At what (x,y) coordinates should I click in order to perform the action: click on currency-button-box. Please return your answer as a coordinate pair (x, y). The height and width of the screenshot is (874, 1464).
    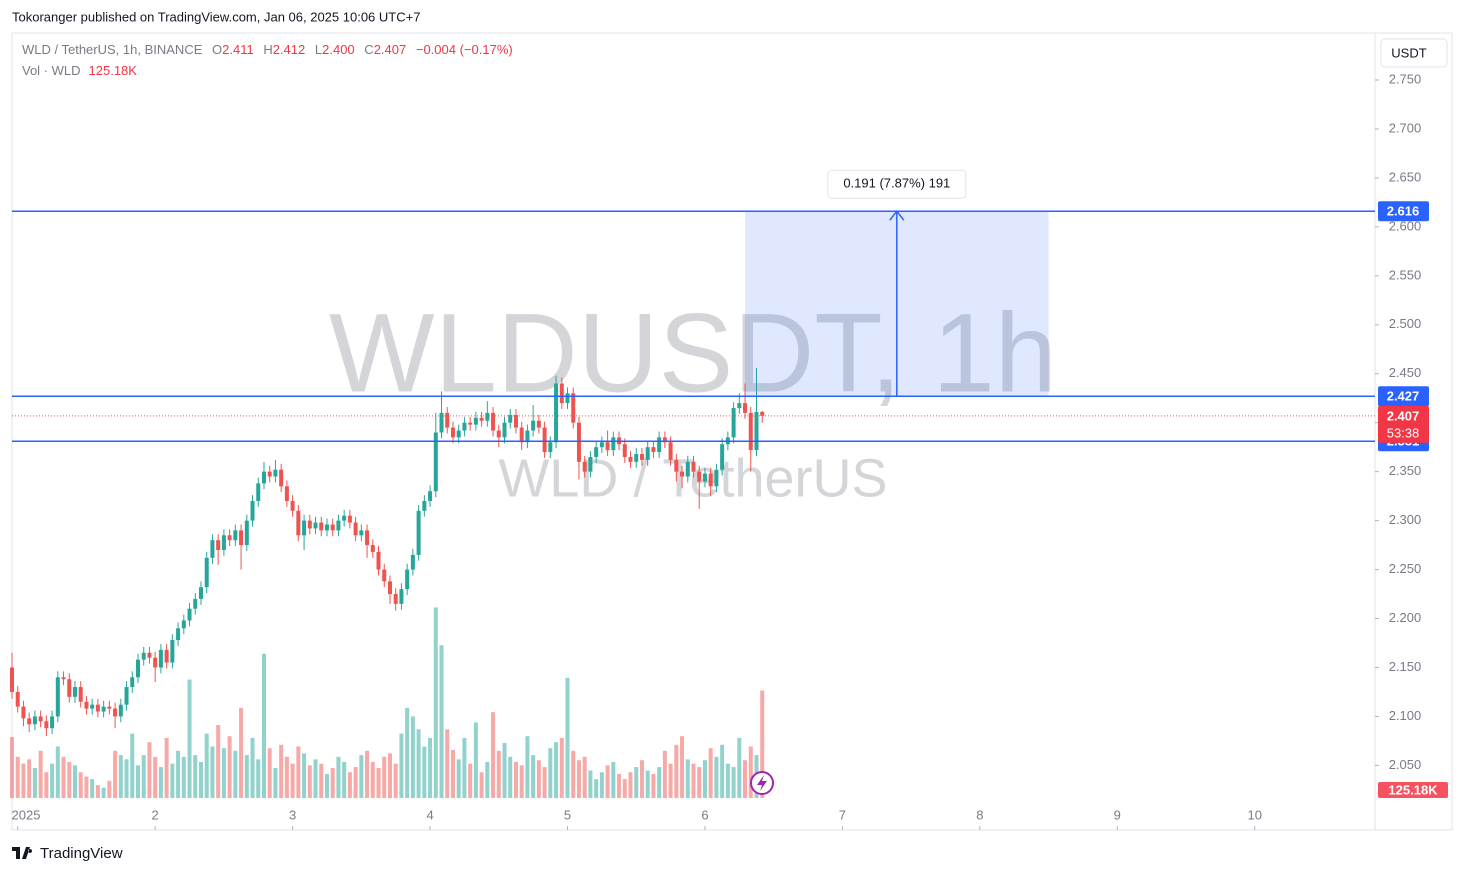
    Looking at the image, I should click on (1414, 53).